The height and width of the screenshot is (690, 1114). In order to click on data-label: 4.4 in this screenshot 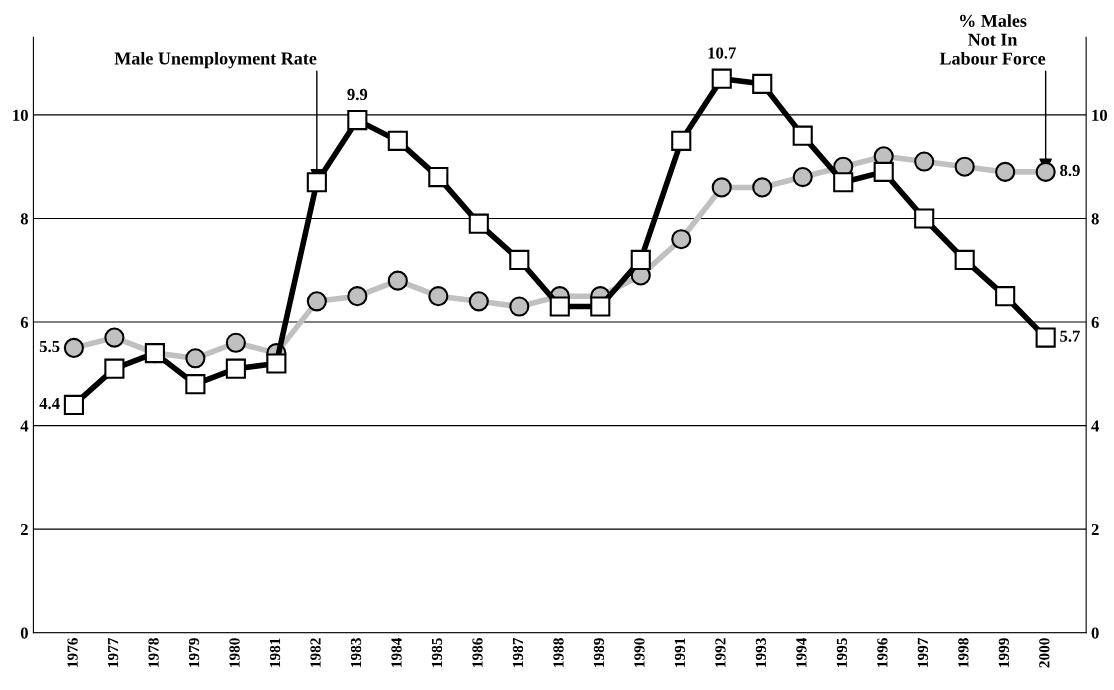, I will do `click(49, 403)`.